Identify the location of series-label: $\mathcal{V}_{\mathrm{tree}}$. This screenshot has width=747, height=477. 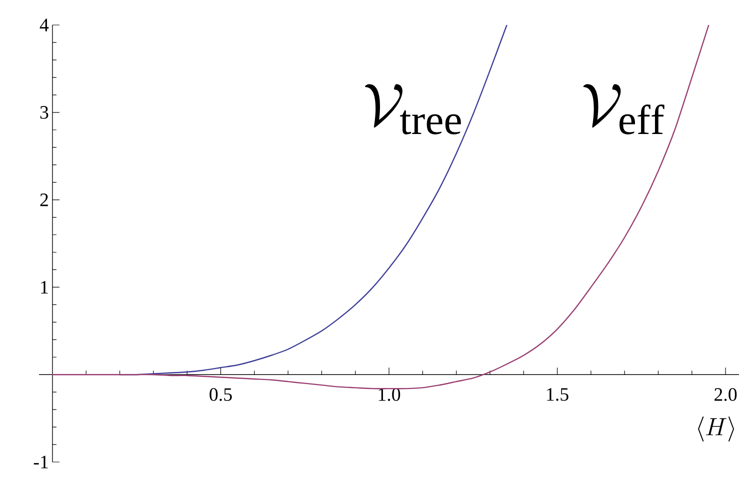
(413, 109).